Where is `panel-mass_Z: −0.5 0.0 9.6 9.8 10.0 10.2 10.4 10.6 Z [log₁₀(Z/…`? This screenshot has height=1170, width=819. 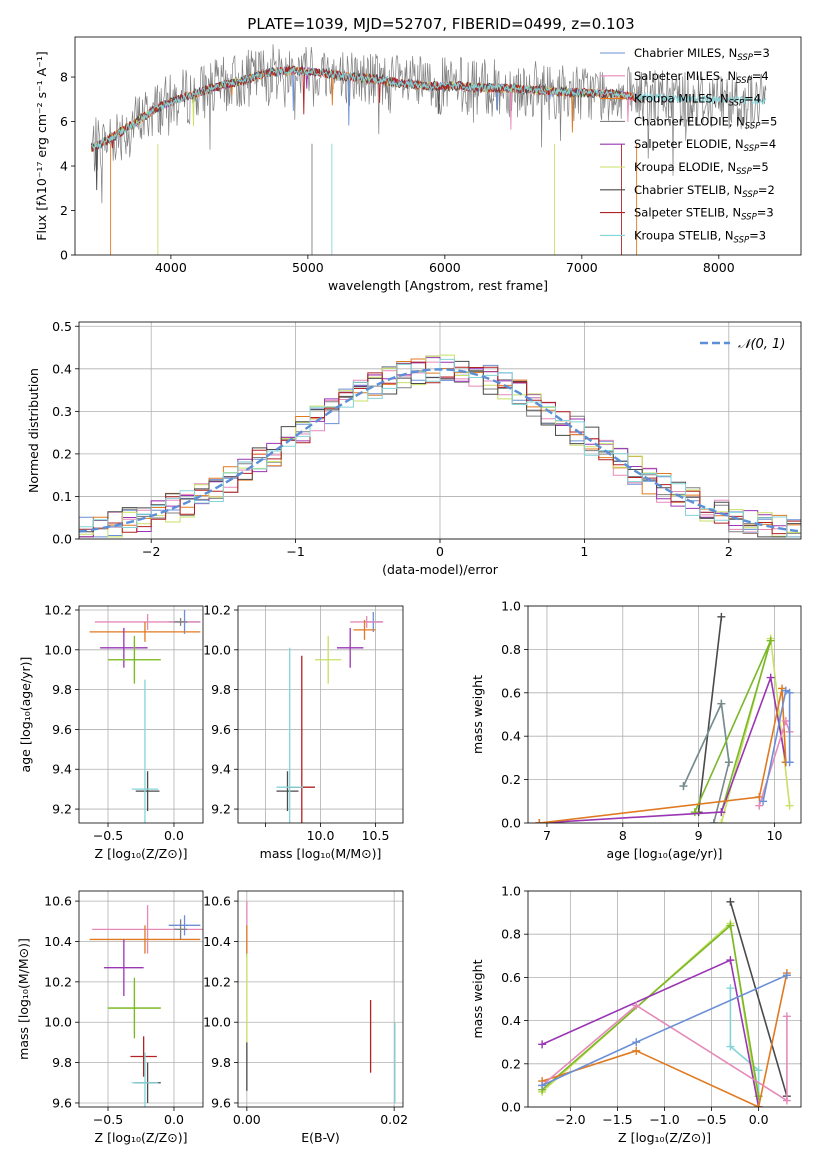
panel-mass_Z: −0.5 0.0 9.6 9.8 10.0 10.2 10.4 10.6 Z [log₁₀(Z/… is located at coordinates (110, 1017).